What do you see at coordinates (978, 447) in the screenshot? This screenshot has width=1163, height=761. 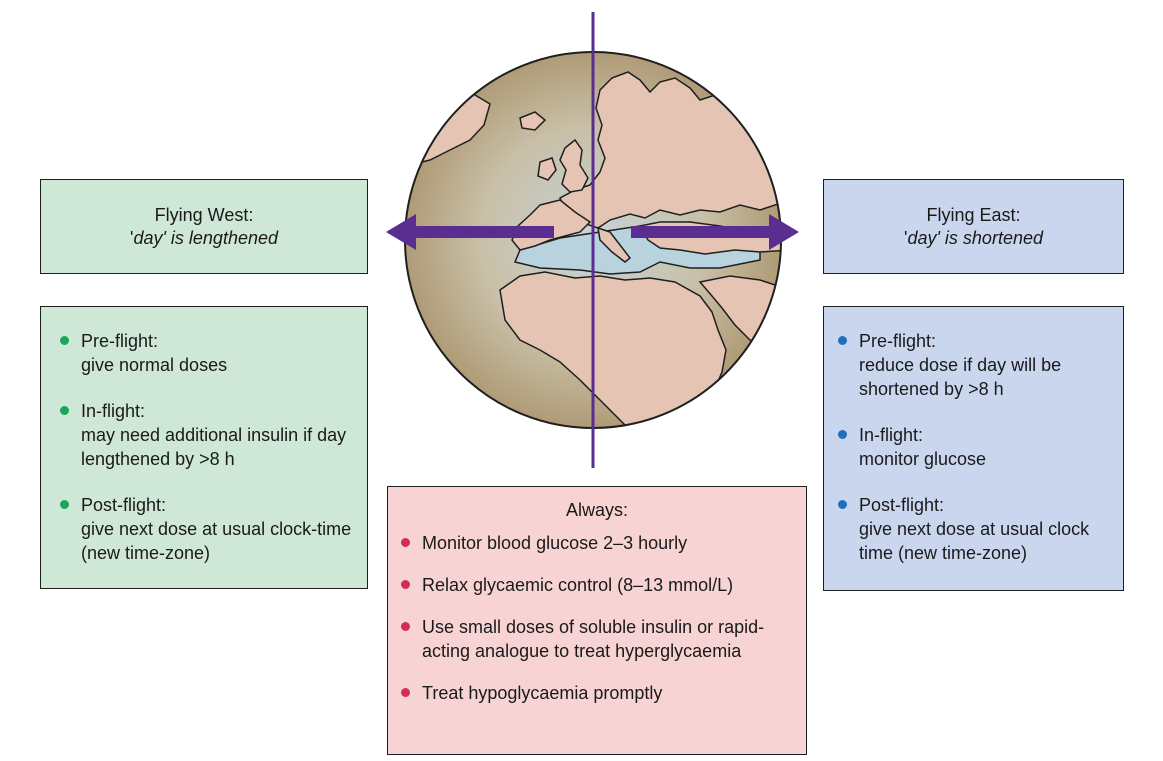 I see `list-item: In-flight: monitor glucose` at bounding box center [978, 447].